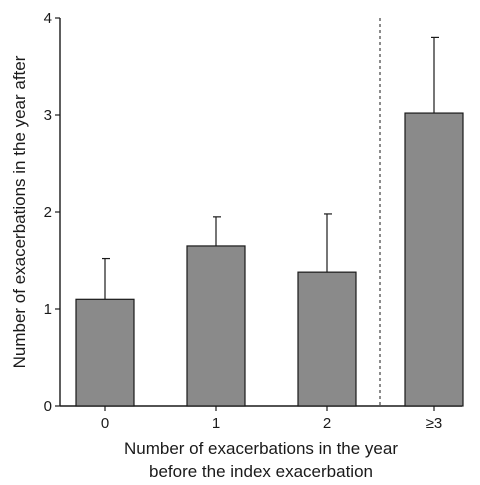 The height and width of the screenshot is (485, 480). I want to click on y-tick-label: 0, so click(48, 406).